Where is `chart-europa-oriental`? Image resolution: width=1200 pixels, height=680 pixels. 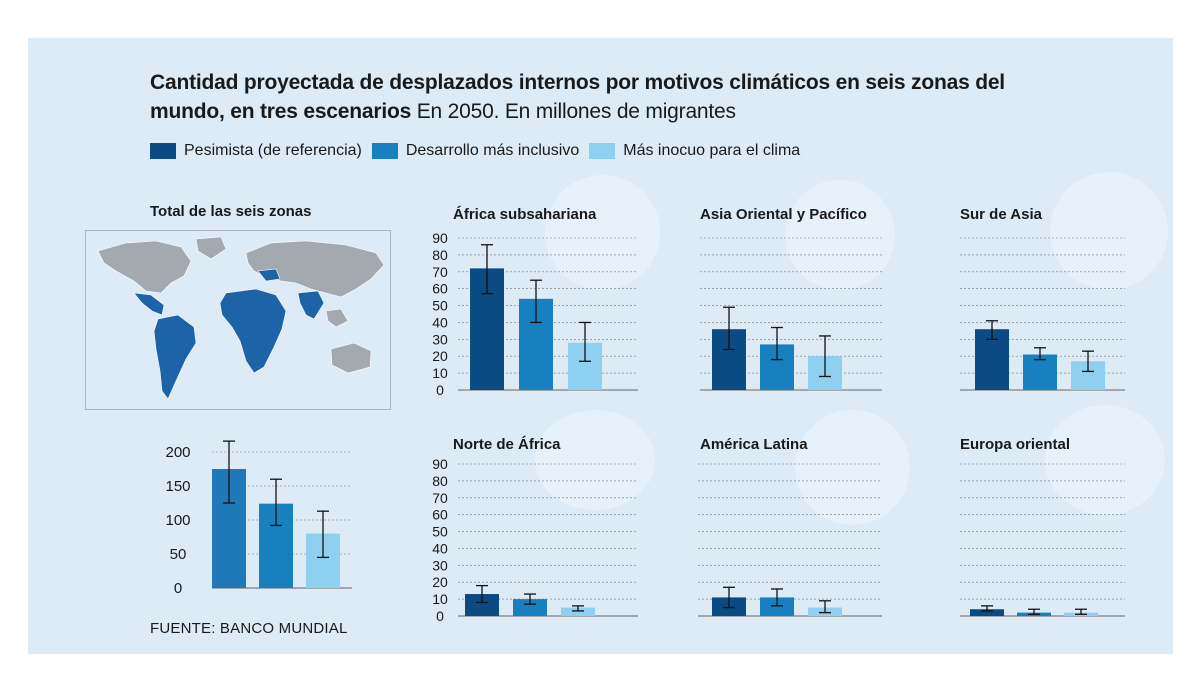
chart-europa-oriental is located at coordinates (1042, 540).